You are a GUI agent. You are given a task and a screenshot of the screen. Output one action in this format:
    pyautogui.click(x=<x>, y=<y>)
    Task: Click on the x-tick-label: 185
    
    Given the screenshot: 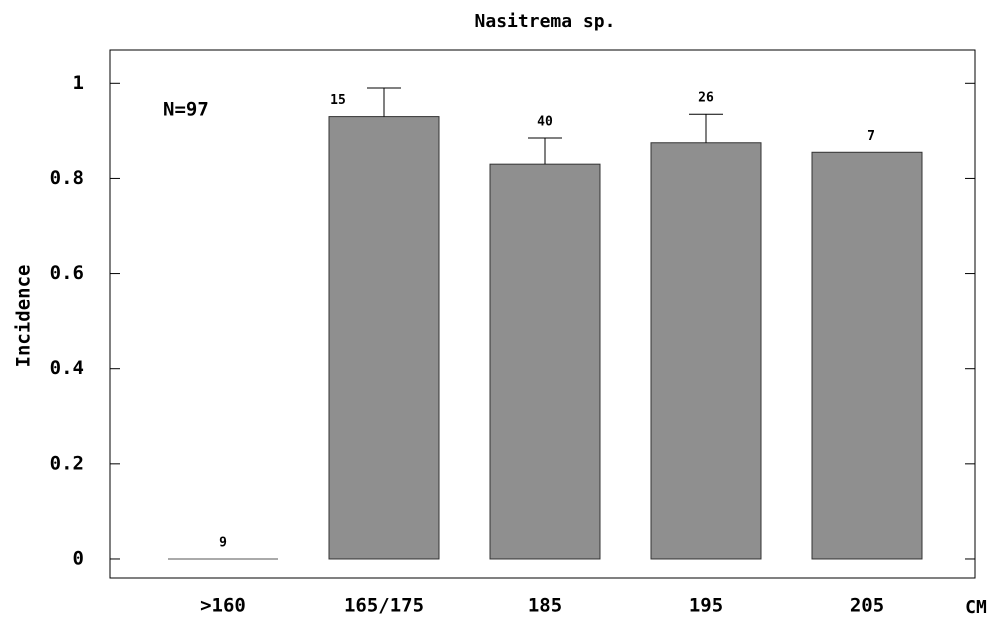 What is the action you would take?
    pyautogui.click(x=545, y=606)
    